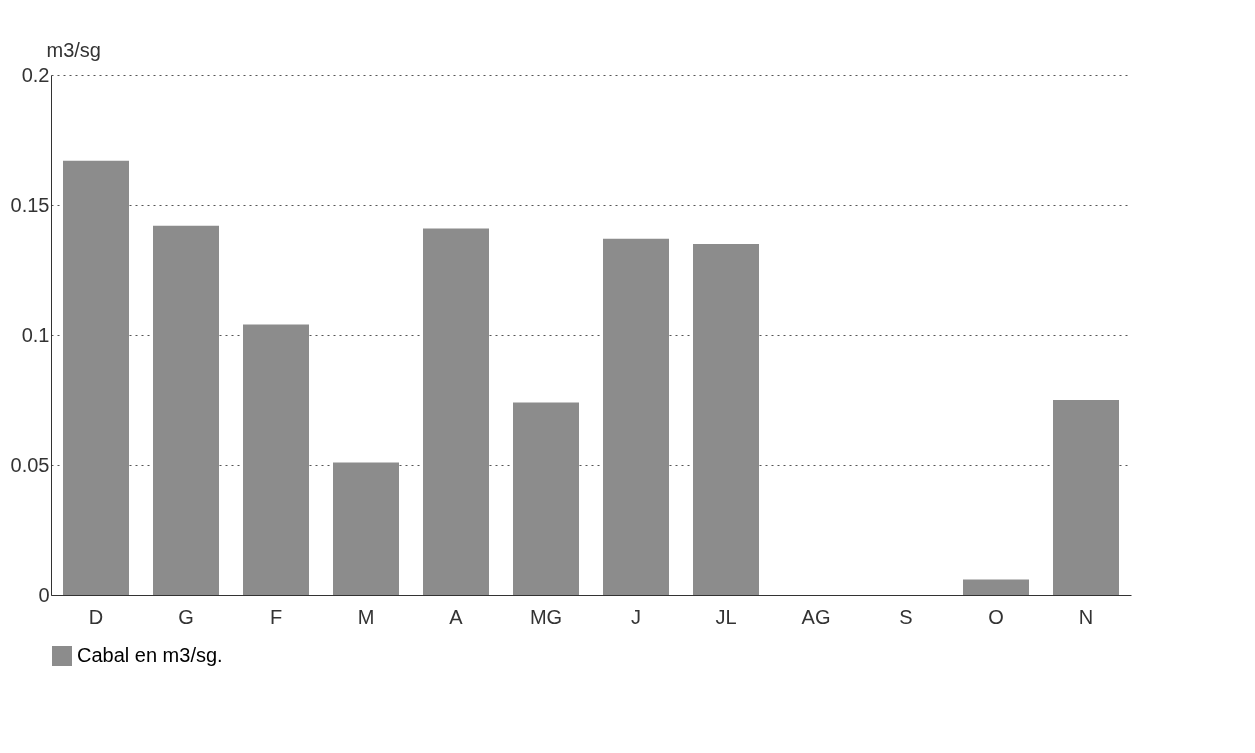  Describe the element at coordinates (456, 616) in the screenshot. I see `x-tick-label: A` at that location.